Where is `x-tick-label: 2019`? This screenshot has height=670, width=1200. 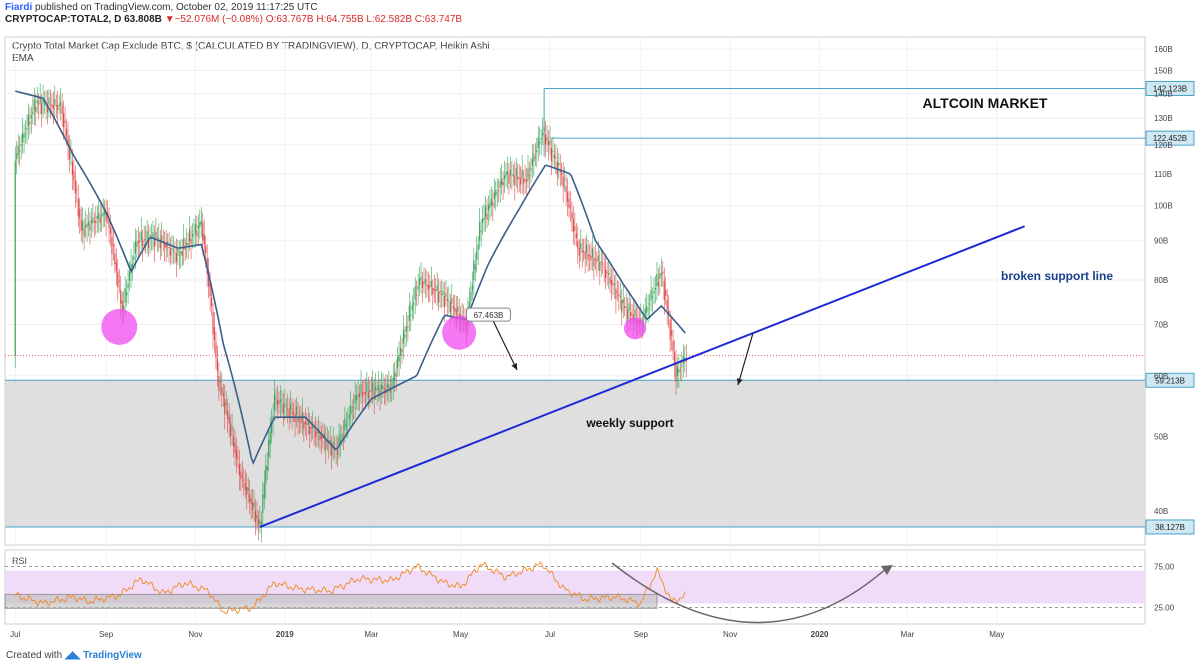
x-tick-label: 2019 is located at coordinates (285, 634).